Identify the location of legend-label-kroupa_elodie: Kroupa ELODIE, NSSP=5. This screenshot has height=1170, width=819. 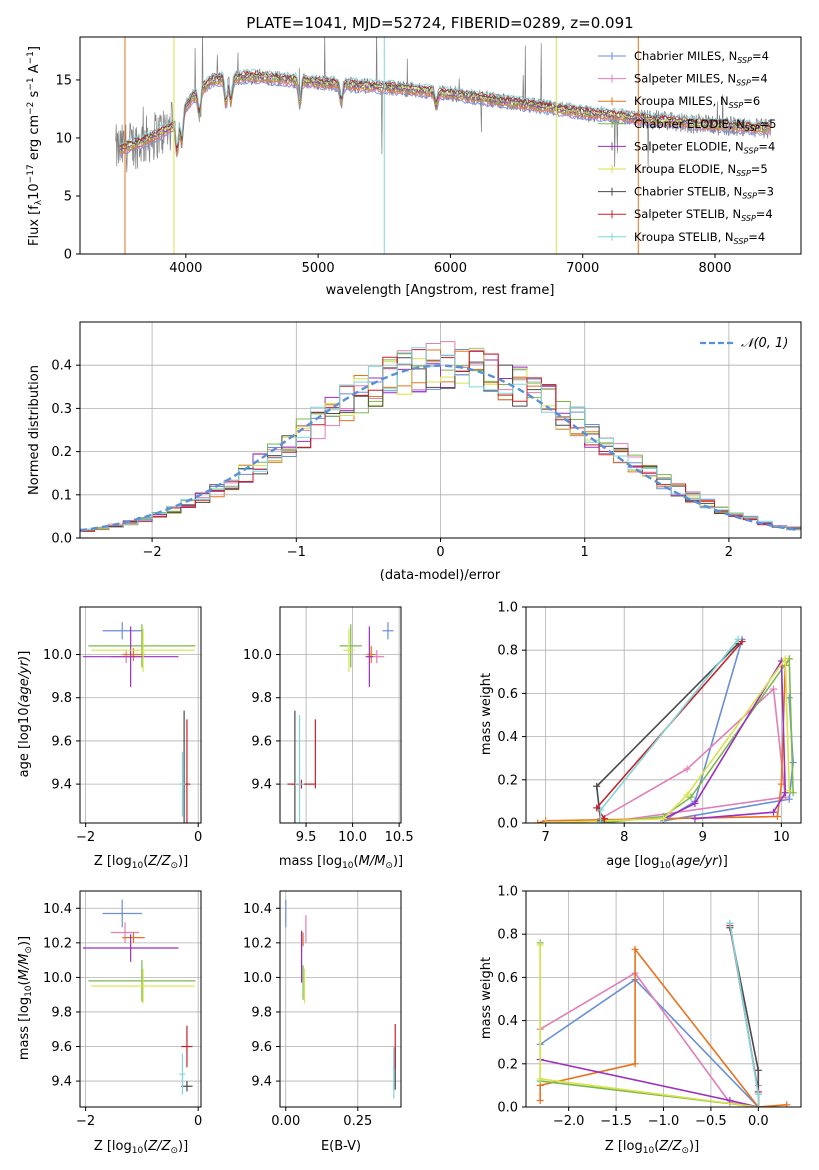
(701, 170).